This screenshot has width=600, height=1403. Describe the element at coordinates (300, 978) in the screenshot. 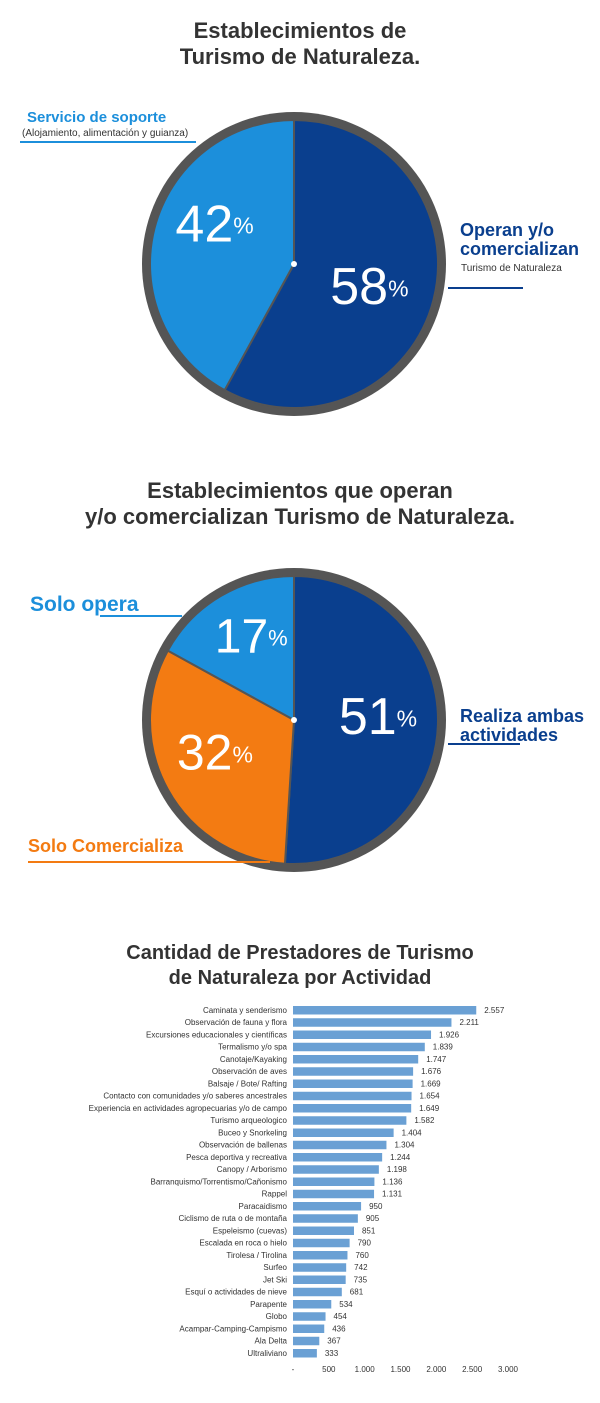

I see `chart3-title-line2: de Naturaleza por Actividad` at that location.